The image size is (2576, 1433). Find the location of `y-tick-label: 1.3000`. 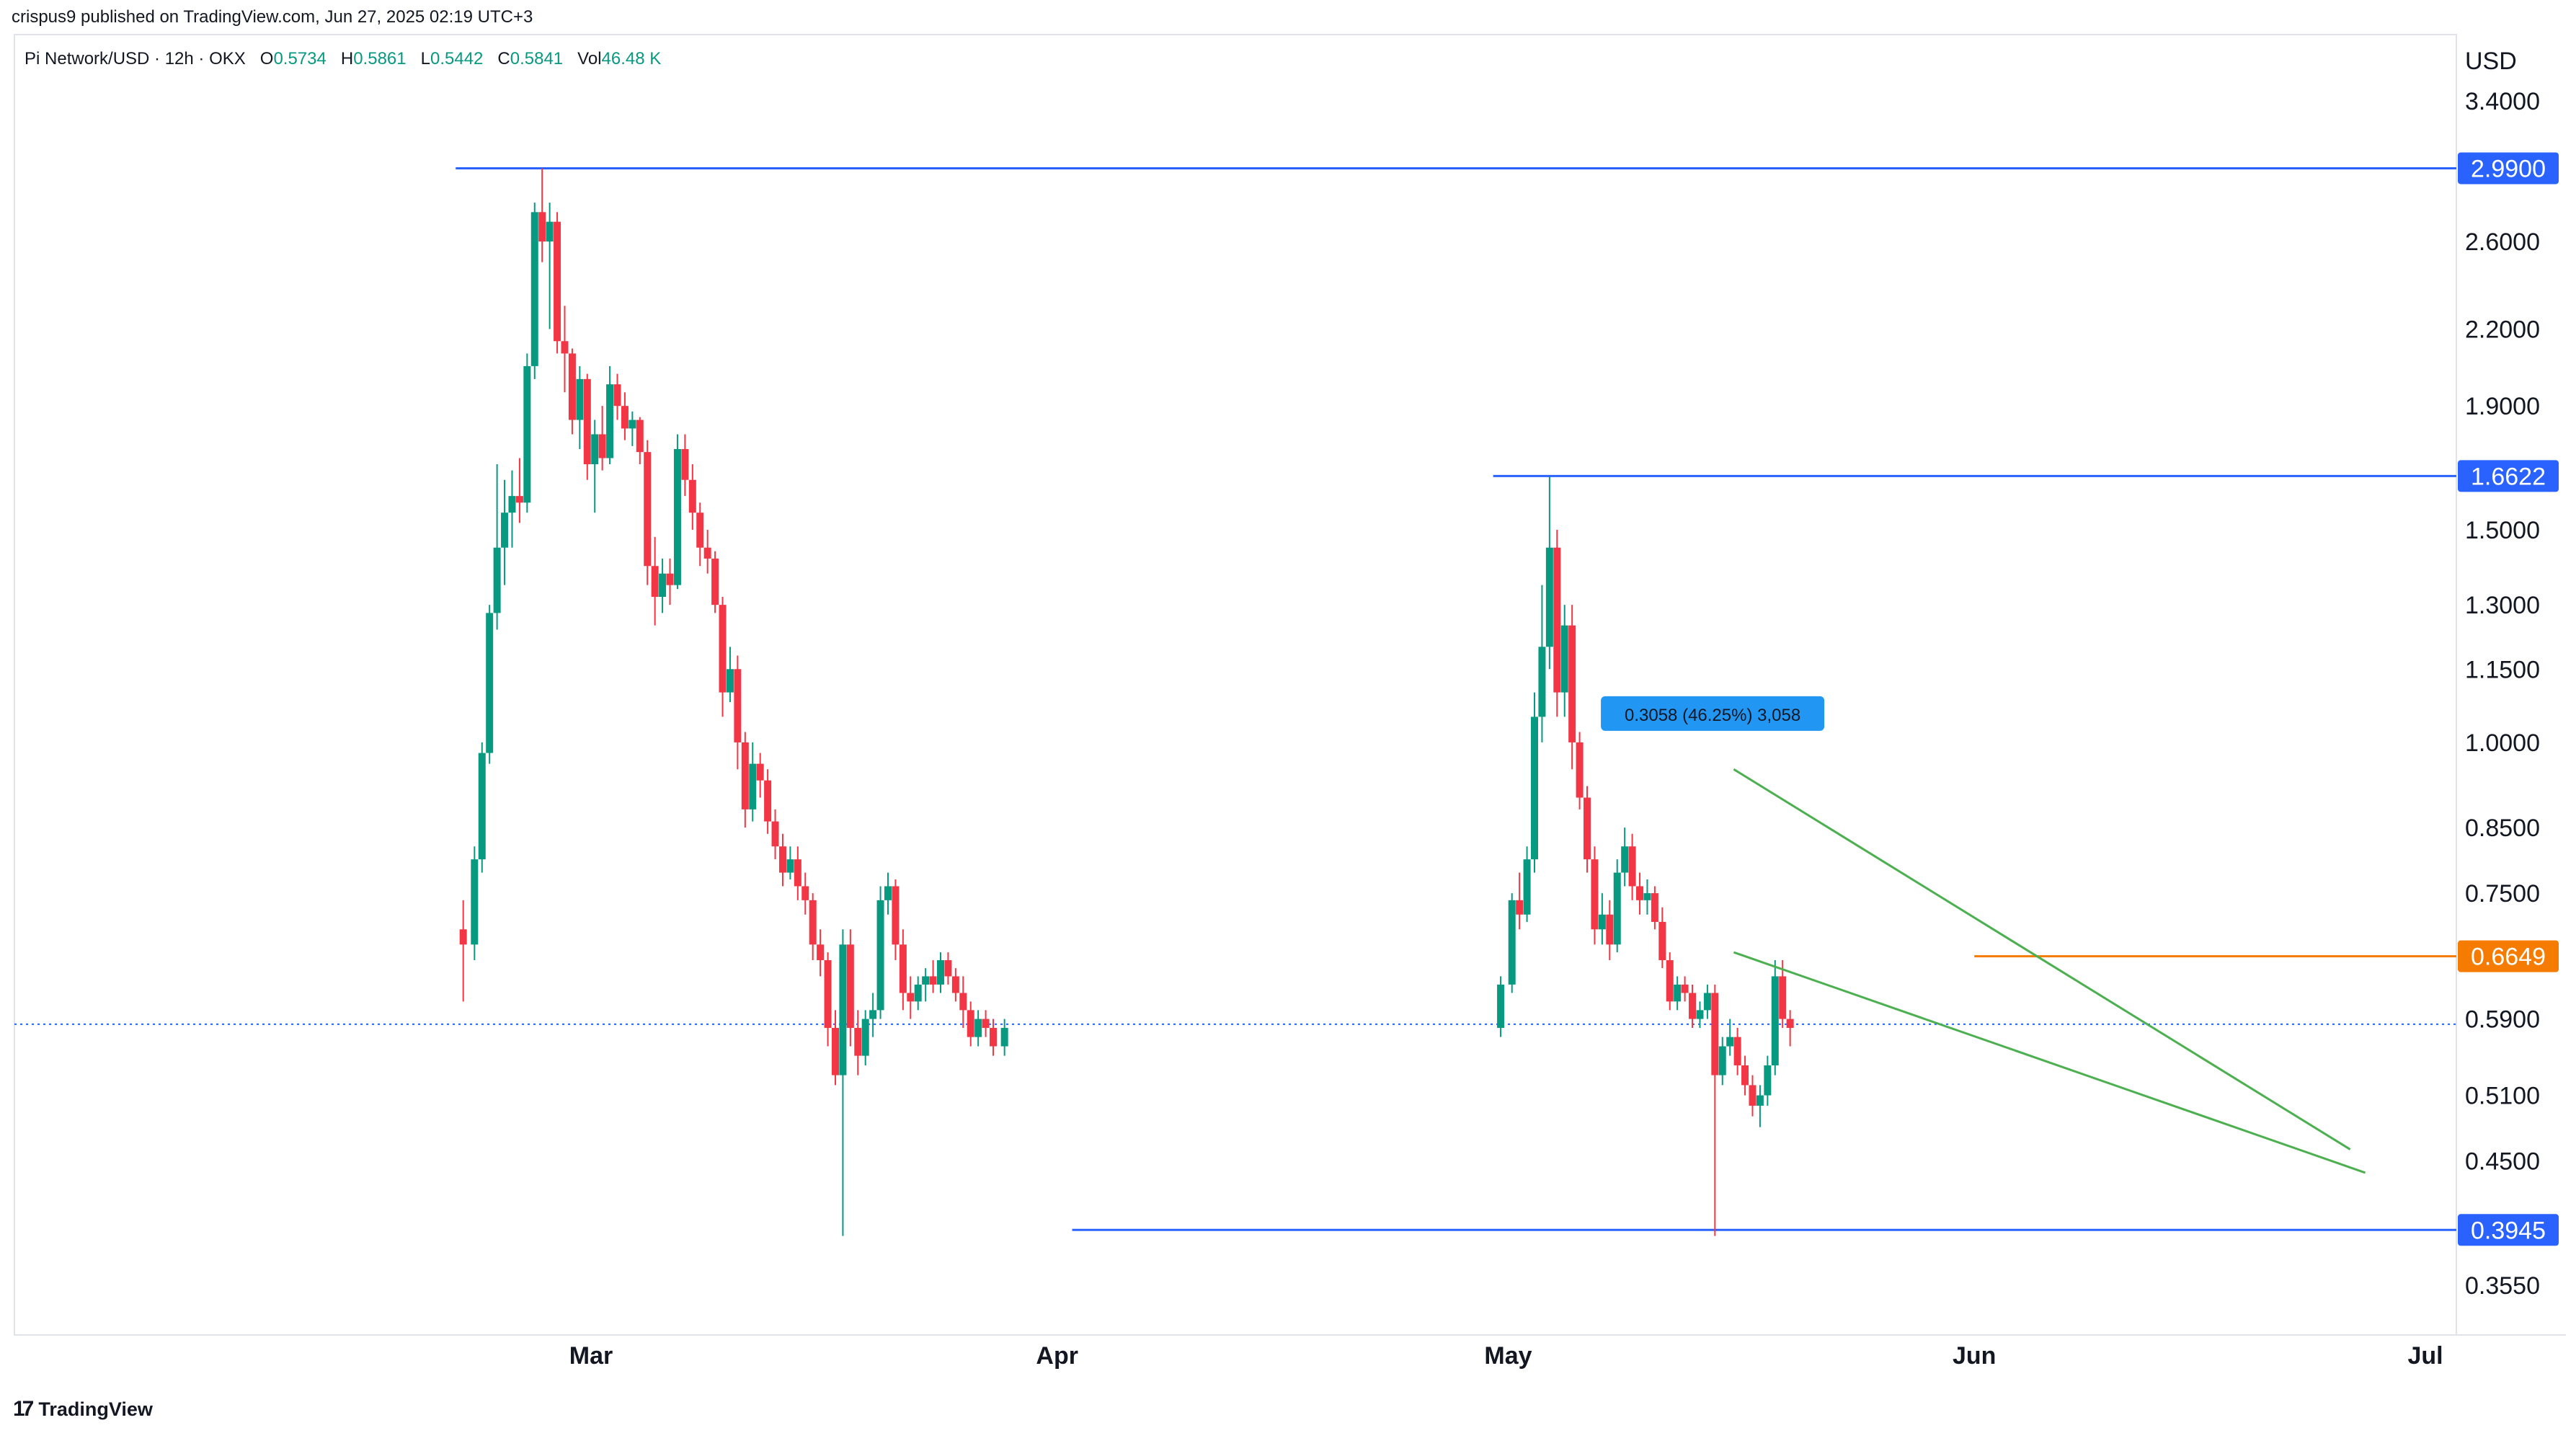

y-tick-label: 1.3000 is located at coordinates (2502, 605).